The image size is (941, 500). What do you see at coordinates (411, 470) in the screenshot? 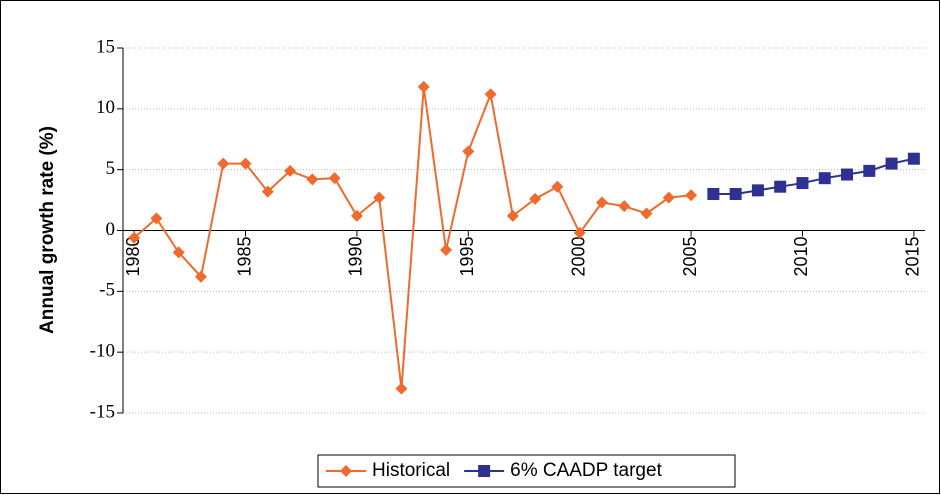
I see `legend-label: Historical` at bounding box center [411, 470].